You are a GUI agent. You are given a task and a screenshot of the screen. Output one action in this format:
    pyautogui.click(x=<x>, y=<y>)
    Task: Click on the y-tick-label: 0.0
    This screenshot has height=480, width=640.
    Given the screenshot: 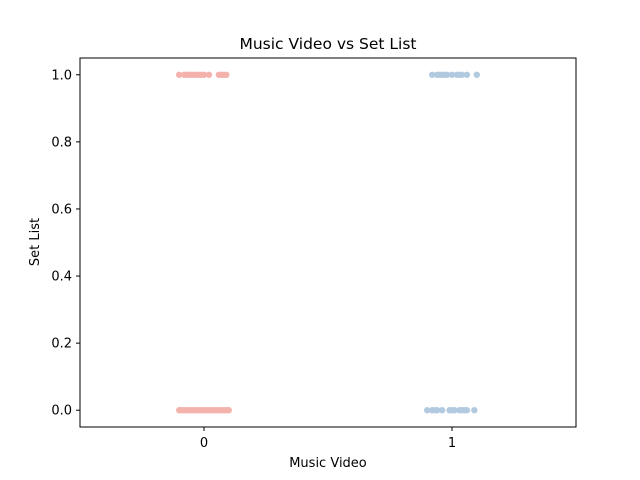 What is the action you would take?
    pyautogui.click(x=61, y=411)
    